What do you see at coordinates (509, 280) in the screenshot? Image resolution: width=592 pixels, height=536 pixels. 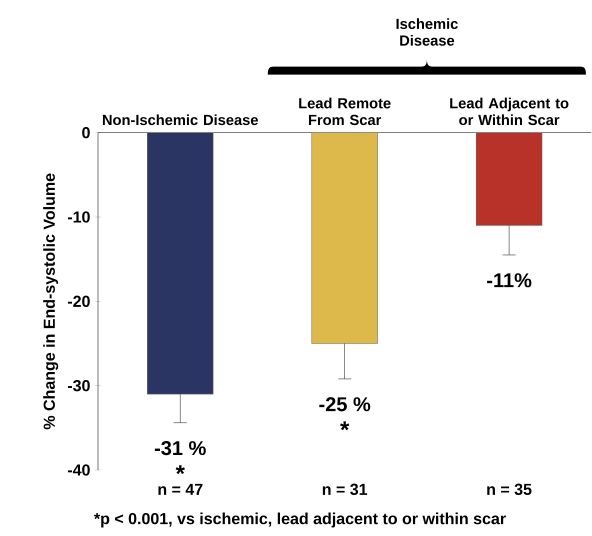 I see `data-label: -11%` at bounding box center [509, 280].